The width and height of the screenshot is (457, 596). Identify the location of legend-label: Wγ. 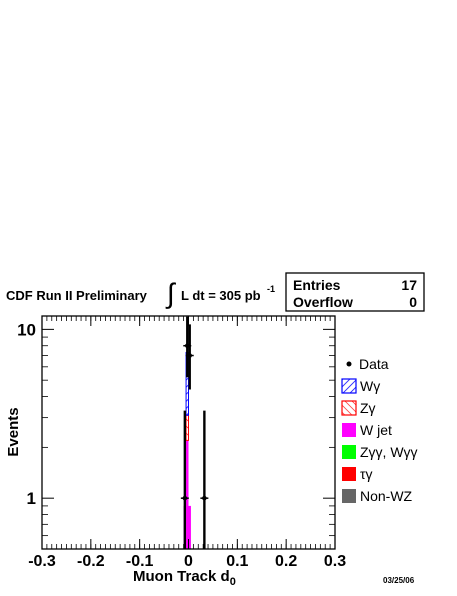
(370, 386).